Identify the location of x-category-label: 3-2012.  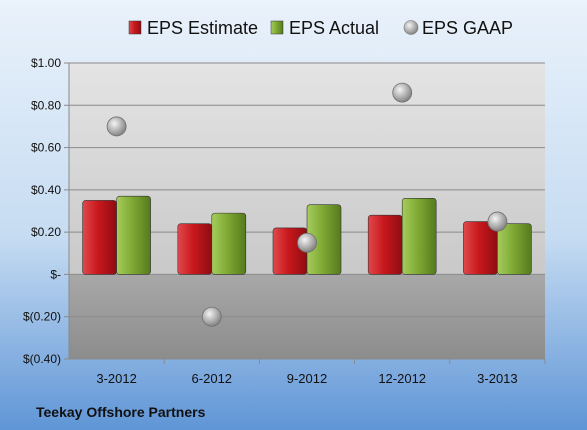
(116, 378).